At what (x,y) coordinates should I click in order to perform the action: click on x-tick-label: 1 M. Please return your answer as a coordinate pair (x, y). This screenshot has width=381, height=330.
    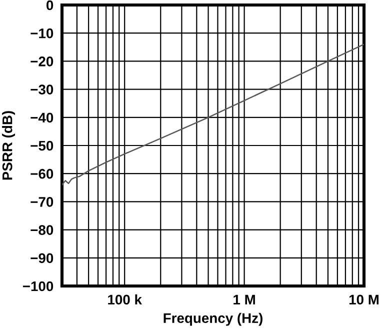
    Looking at the image, I should click on (244, 299).